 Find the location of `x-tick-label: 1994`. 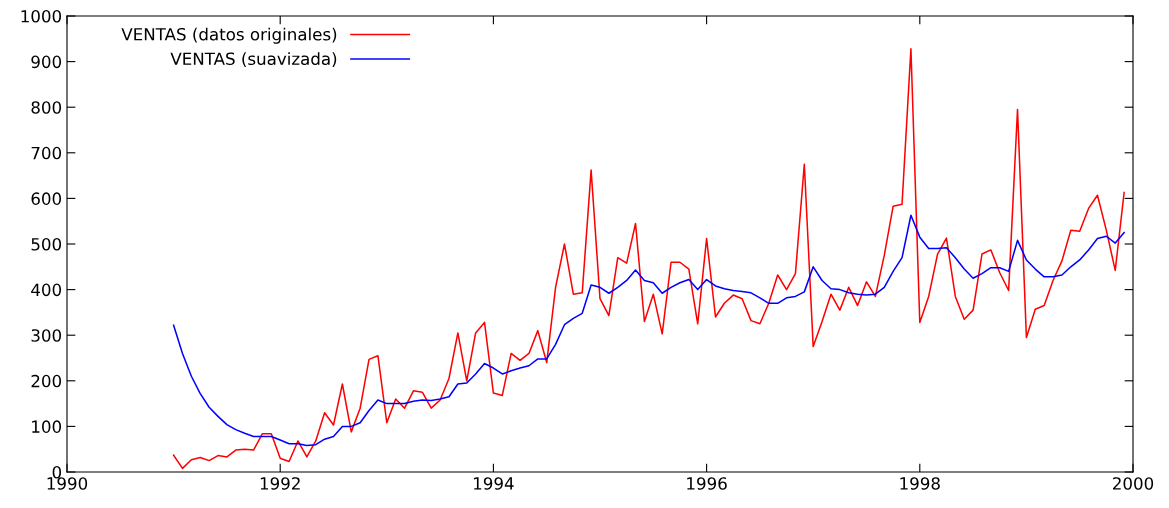

x-tick-label: 1994 is located at coordinates (494, 483).